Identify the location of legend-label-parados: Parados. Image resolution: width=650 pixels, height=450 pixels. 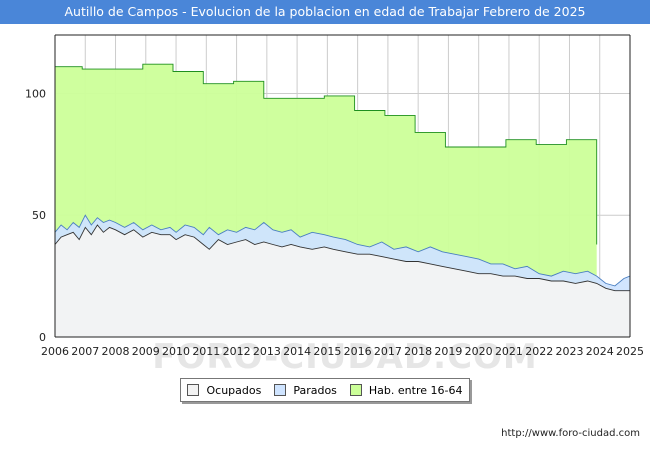
(315, 390).